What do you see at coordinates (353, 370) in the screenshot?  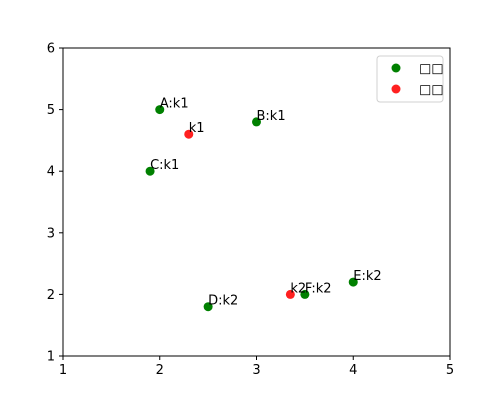 I see `x-tick-label: 4` at bounding box center [353, 370].